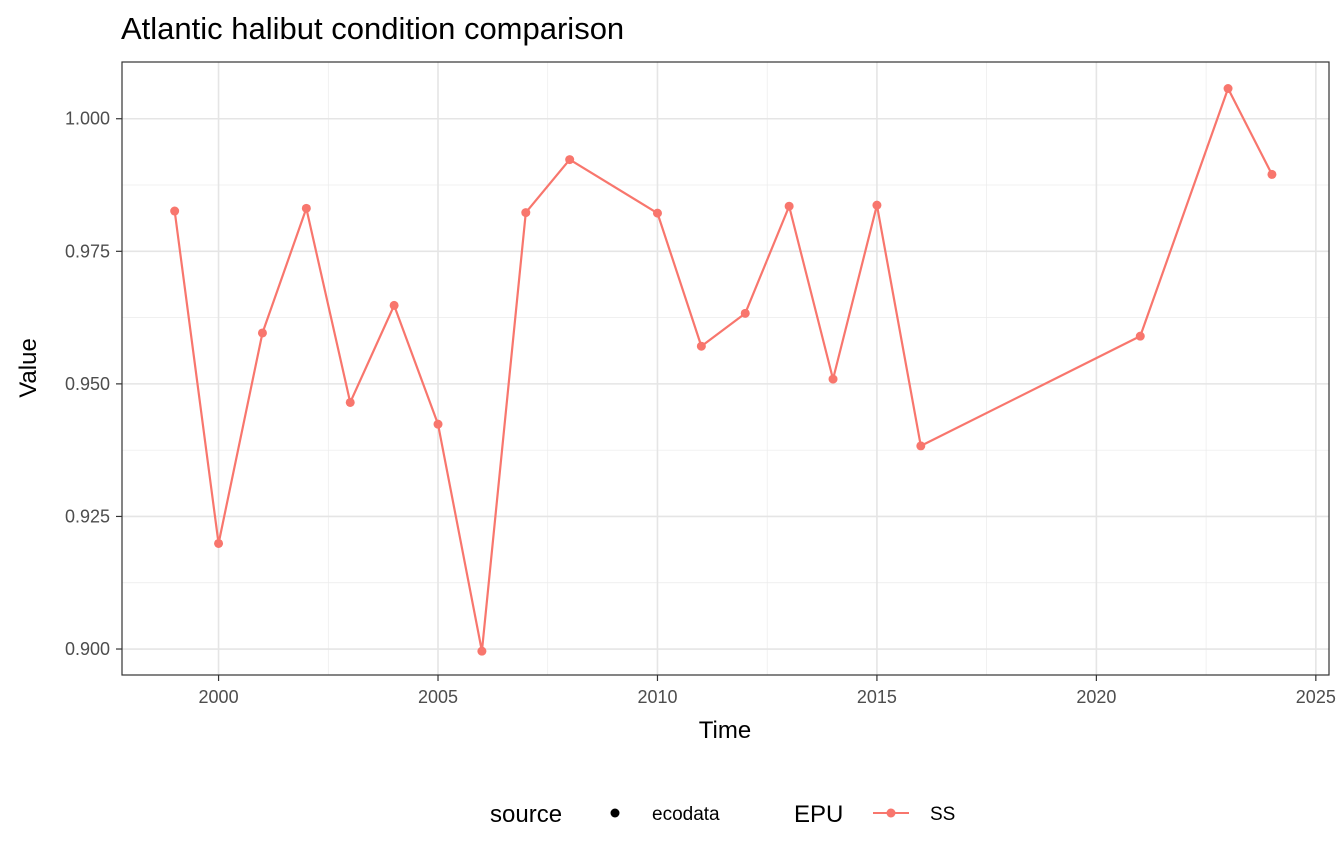 This screenshot has height=865, width=1344. I want to click on y-tick-label: 0.925, so click(87, 516).